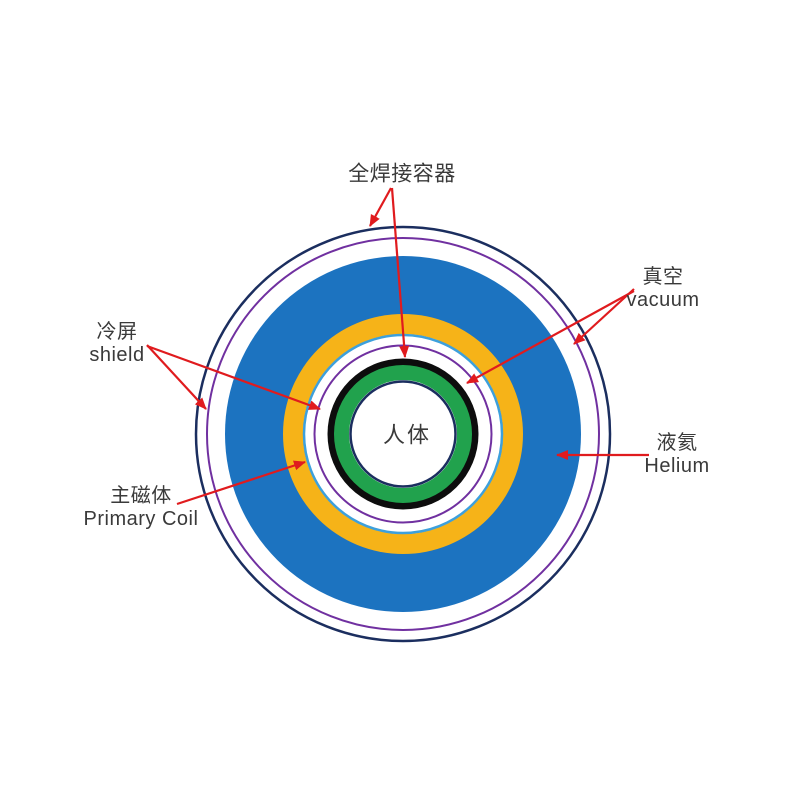 This screenshot has height=800, width=800. I want to click on inner-cold-shield-ring, so click(403, 434).